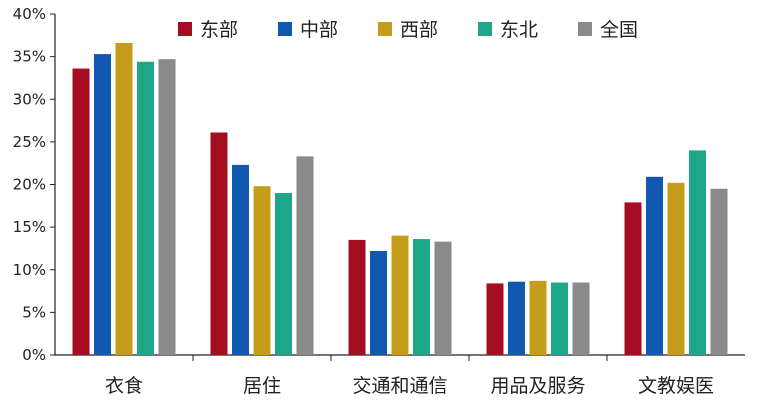 The image size is (769, 410). I want to click on y-tick-label: 25%, so click(29, 142).